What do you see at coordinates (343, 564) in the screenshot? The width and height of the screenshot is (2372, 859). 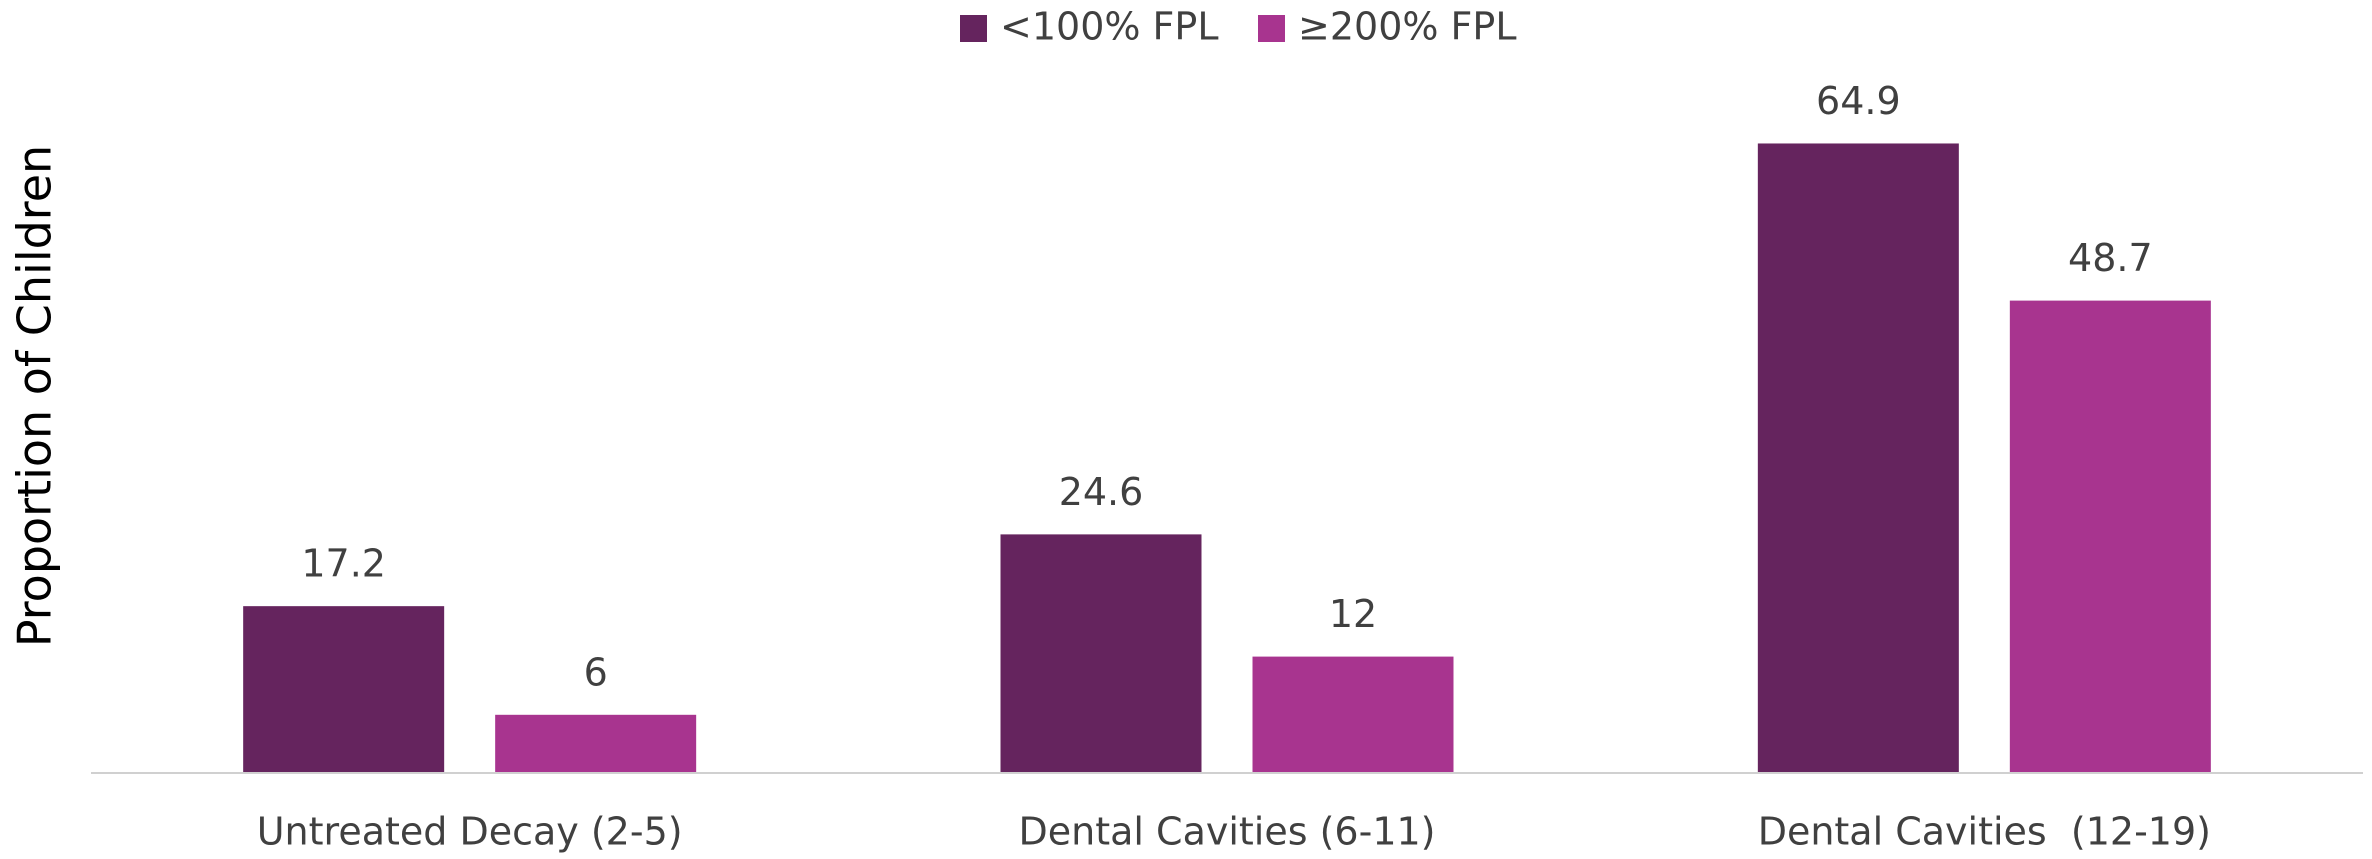 I see `data-label: 17.2` at bounding box center [343, 564].